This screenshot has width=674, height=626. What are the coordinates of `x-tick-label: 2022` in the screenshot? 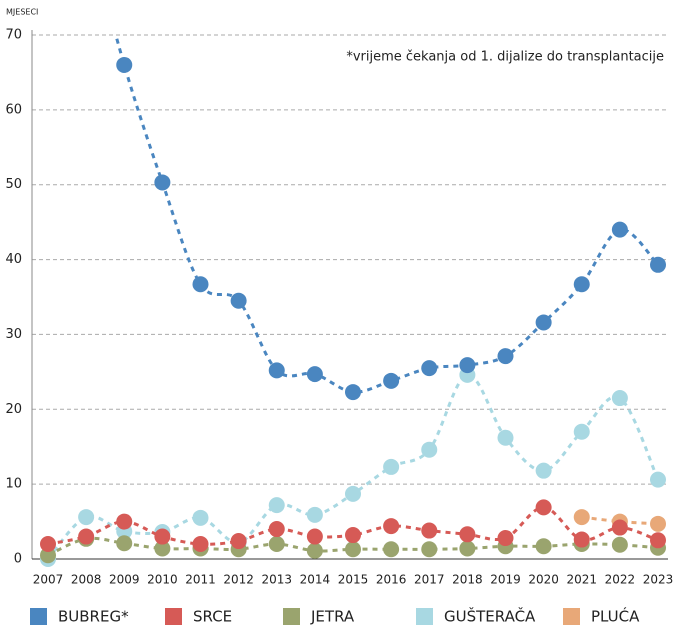 It's located at (620, 580).